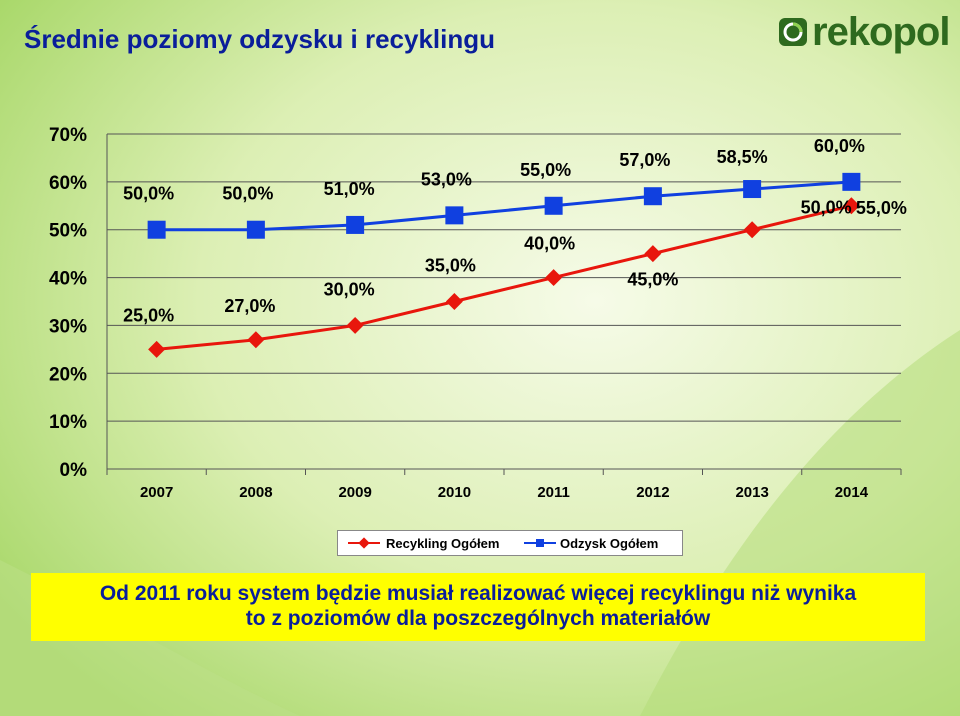 The width and height of the screenshot is (960, 716). Describe the element at coordinates (609, 543) in the screenshot. I see `legend-recovery-label: Odzysk Ogółem` at that location.